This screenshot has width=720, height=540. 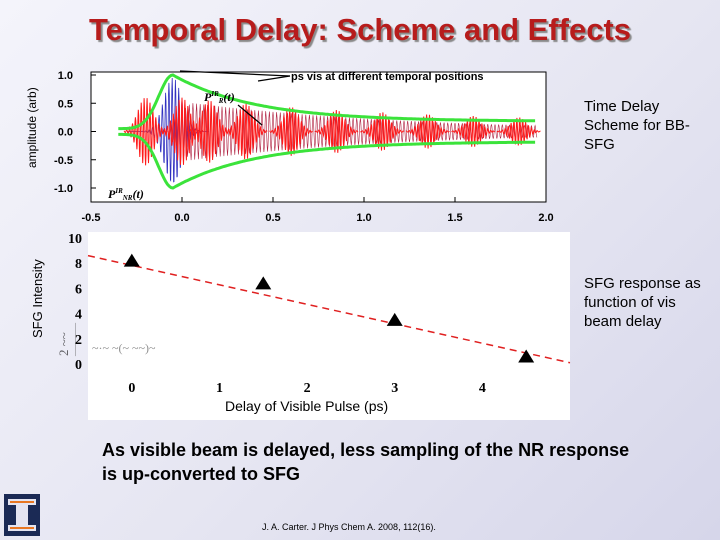 What do you see at coordinates (63, 344) in the screenshot?
I see `svg-text: 2 ~~` at bounding box center [63, 344].